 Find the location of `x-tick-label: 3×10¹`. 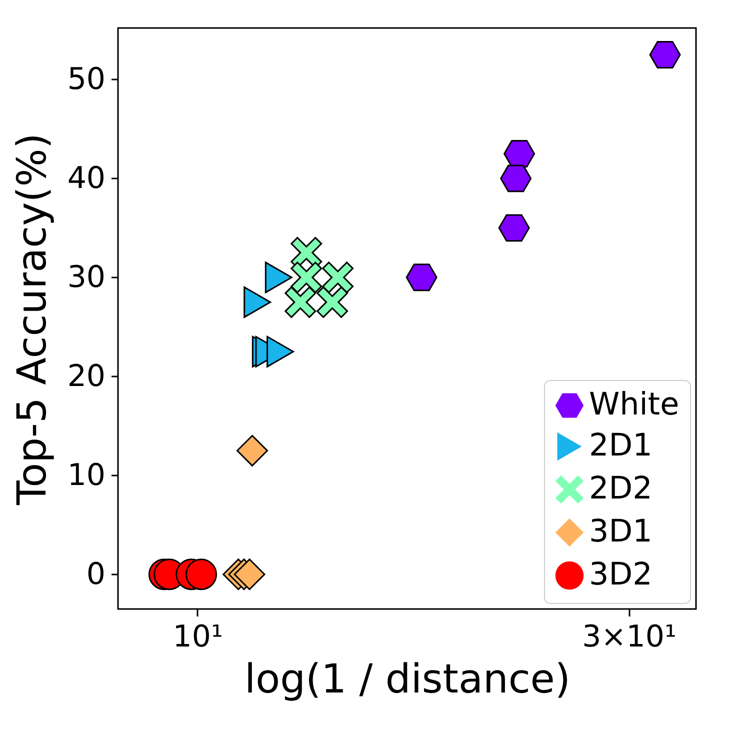

x-tick-label: 3×10¹ is located at coordinates (629, 637).